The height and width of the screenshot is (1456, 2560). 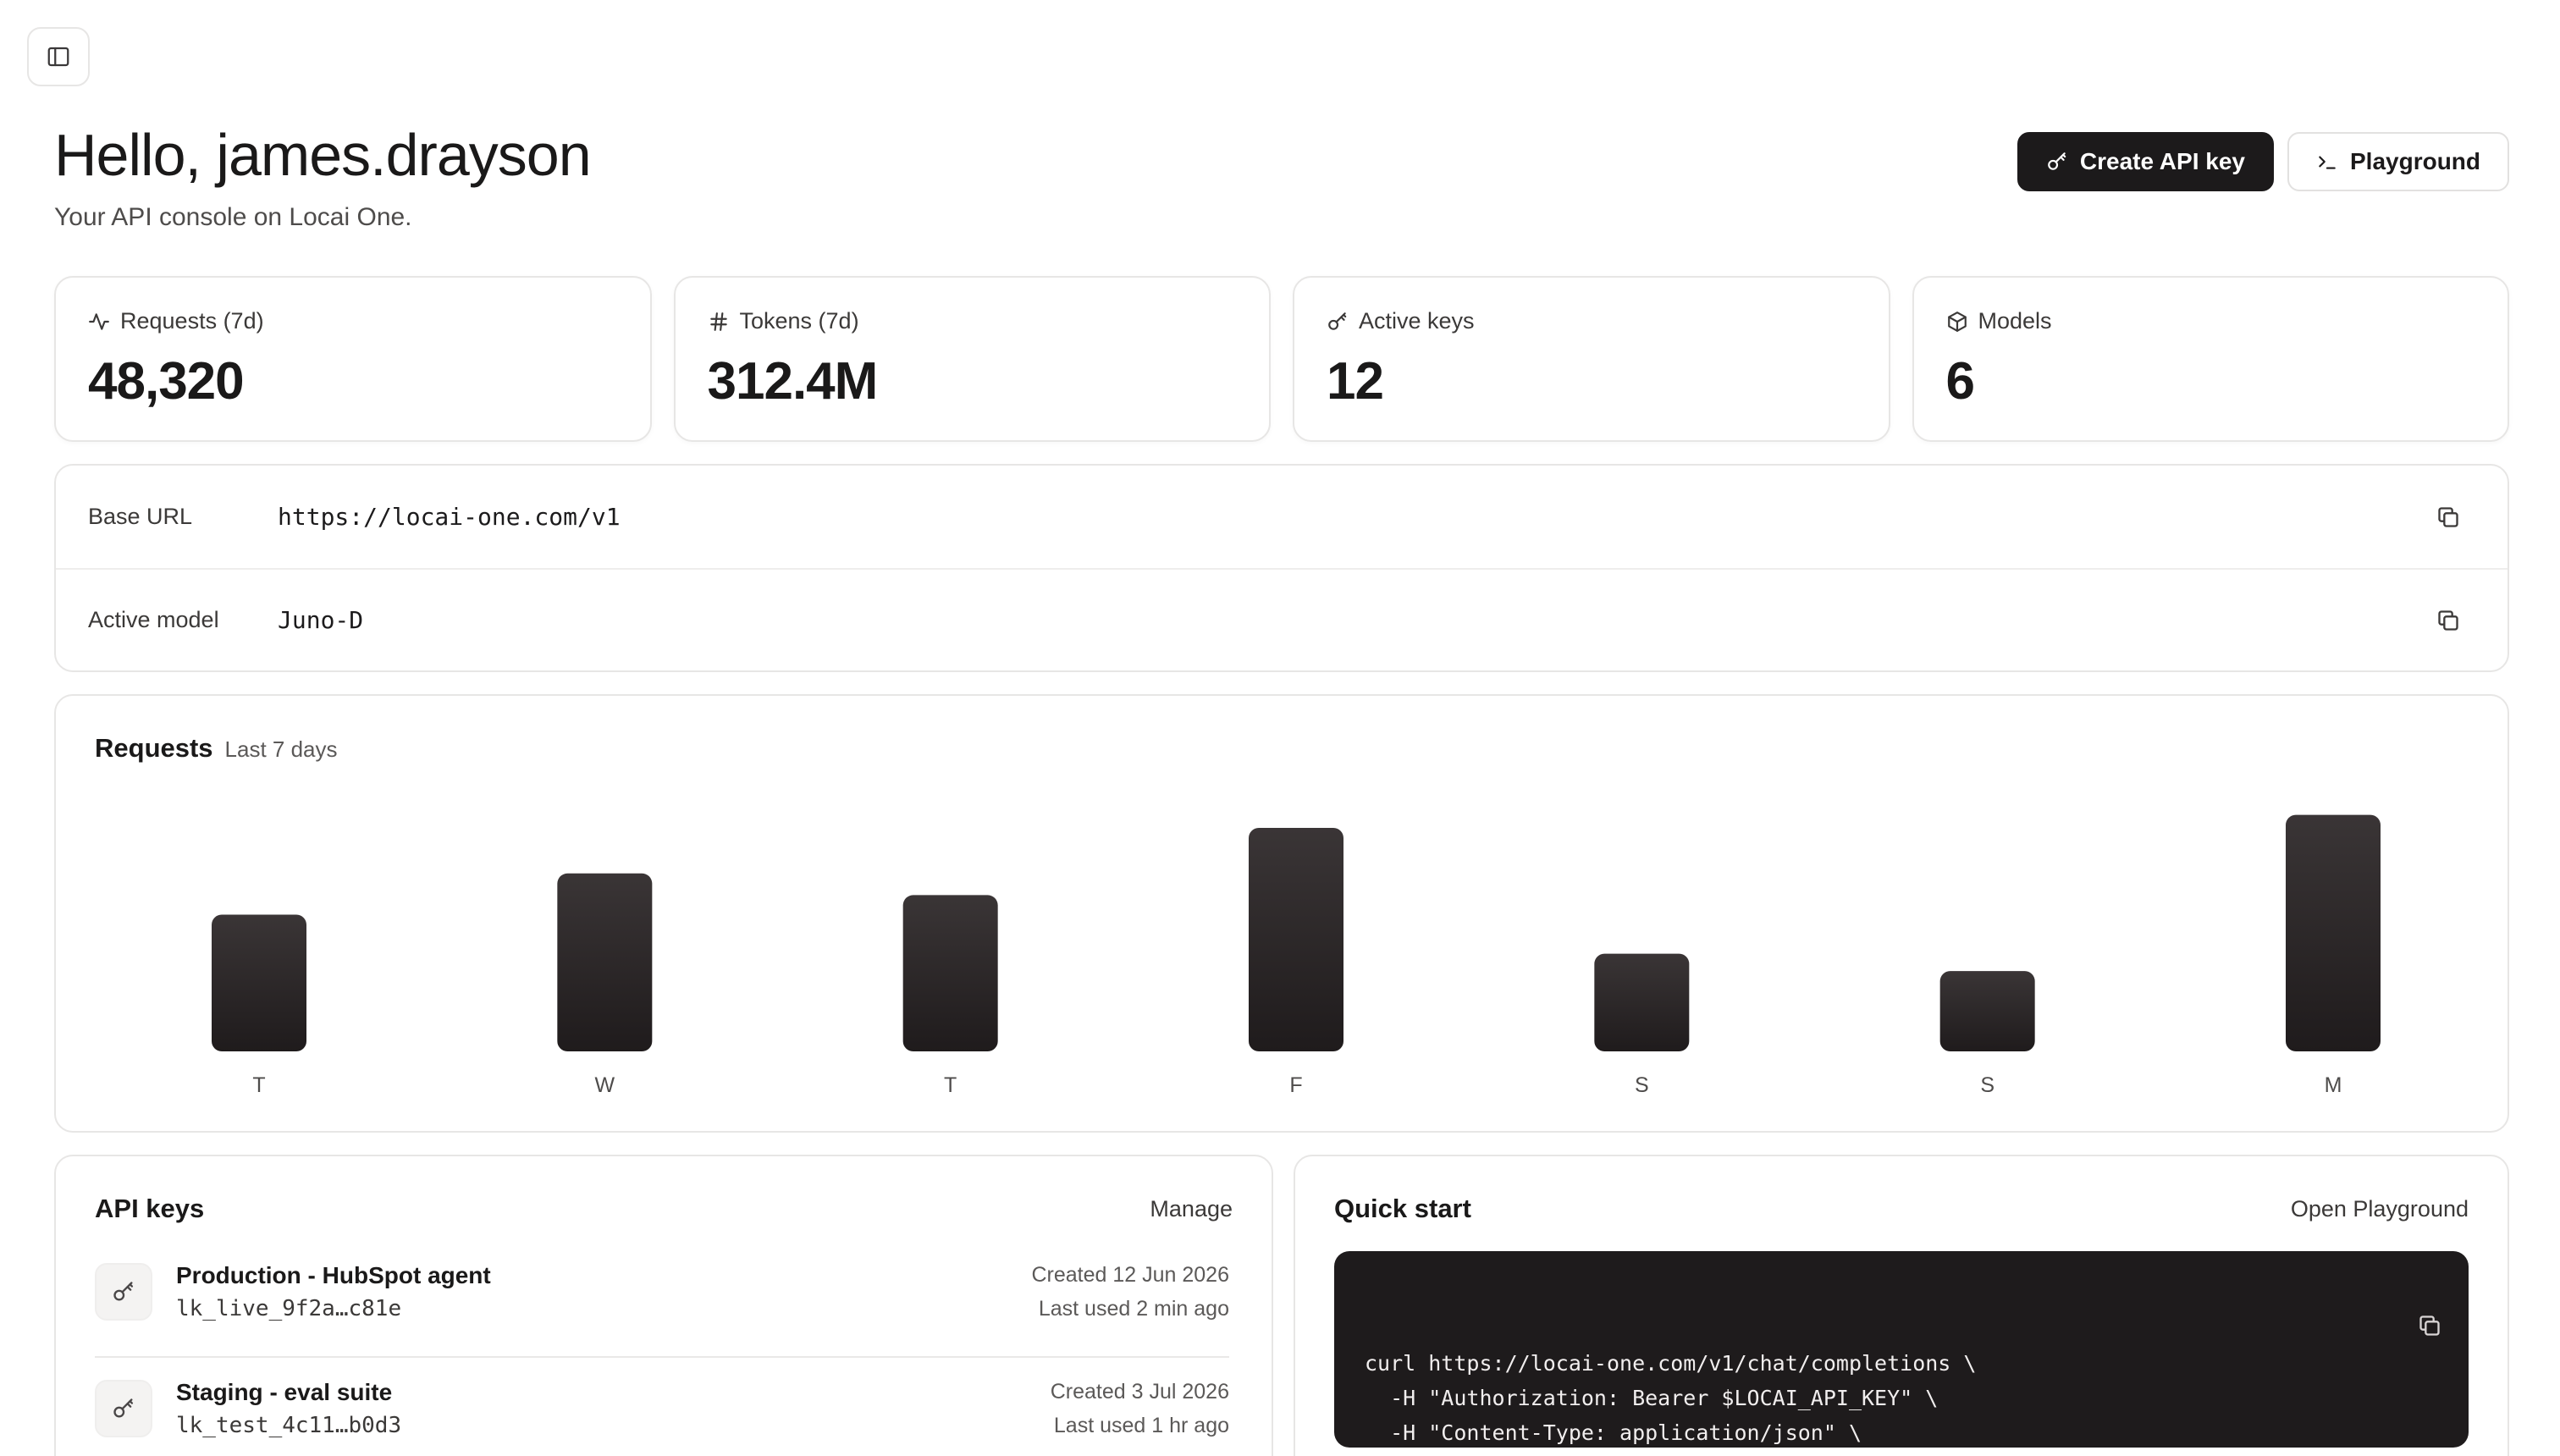 I want to click on active-model-label: Active model, so click(x=153, y=619).